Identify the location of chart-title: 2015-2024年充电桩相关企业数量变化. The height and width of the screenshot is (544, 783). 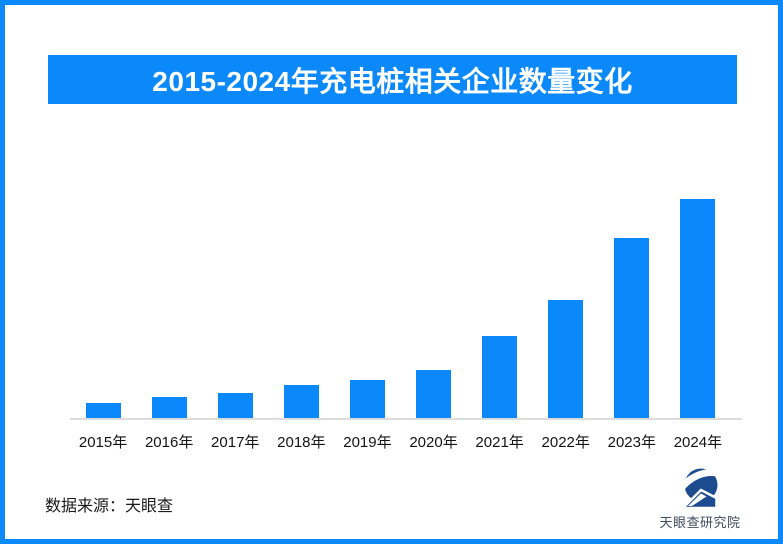
(392, 81).